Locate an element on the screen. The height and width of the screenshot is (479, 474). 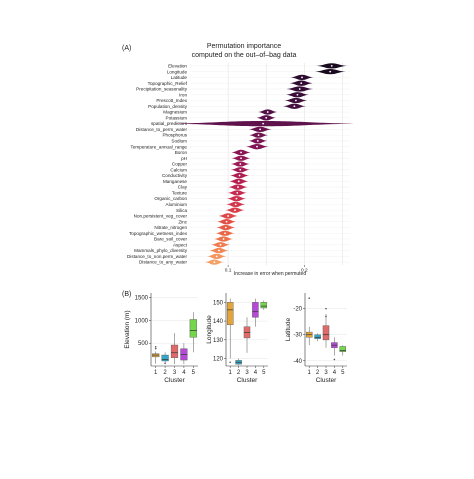
variable-label: Distance_to_non.perm_water is located at coordinates (157, 256).